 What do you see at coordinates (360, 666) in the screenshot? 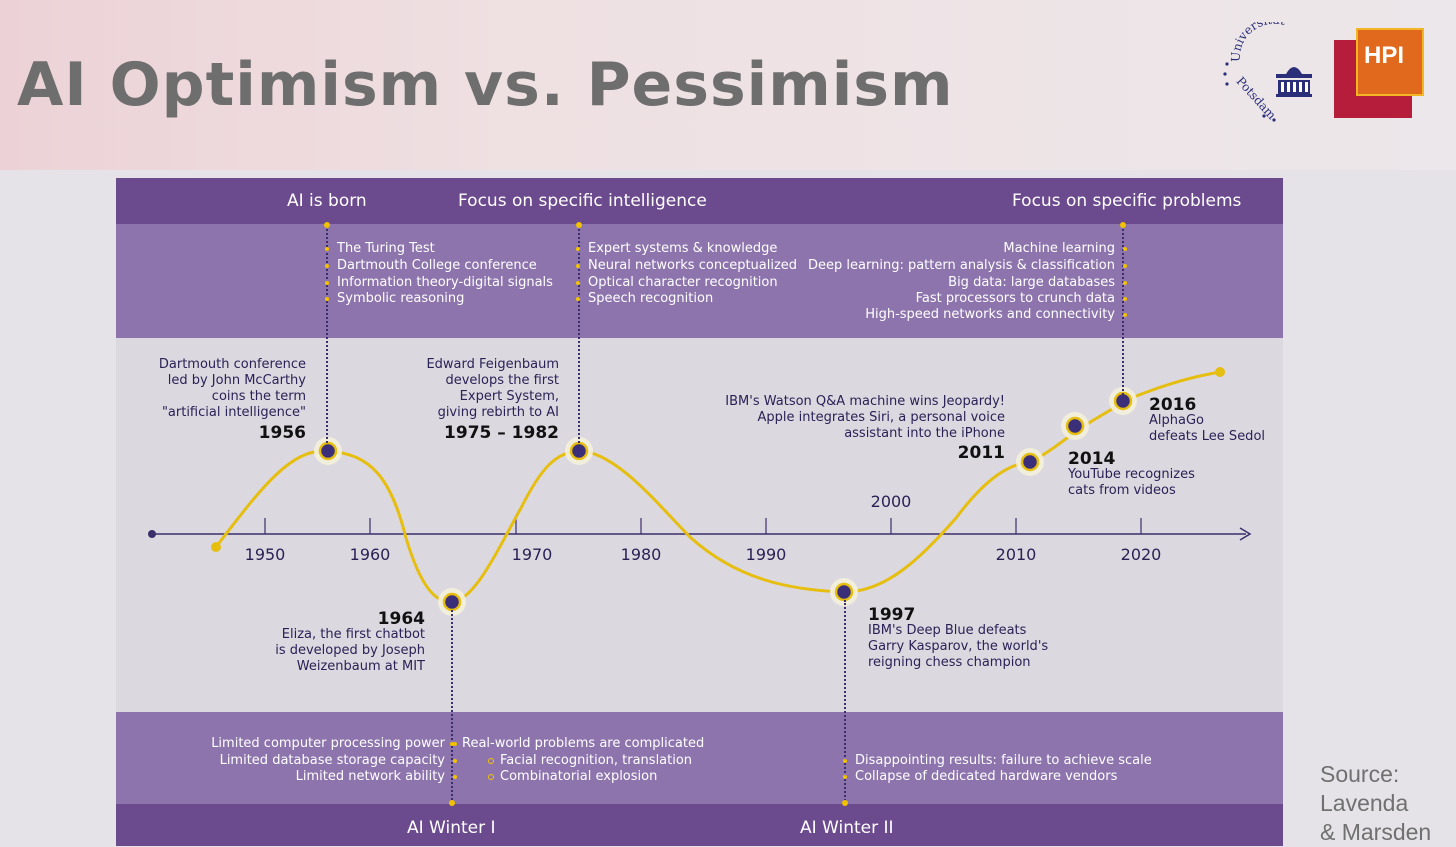
I see `milestone-text: Weizenbaum at MIT` at bounding box center [360, 666].